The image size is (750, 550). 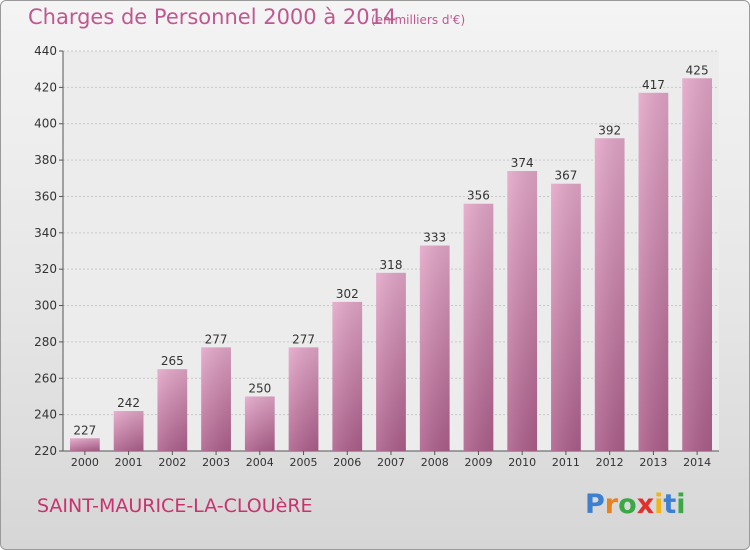 I want to click on bar-shade-2002, so click(x=172, y=410).